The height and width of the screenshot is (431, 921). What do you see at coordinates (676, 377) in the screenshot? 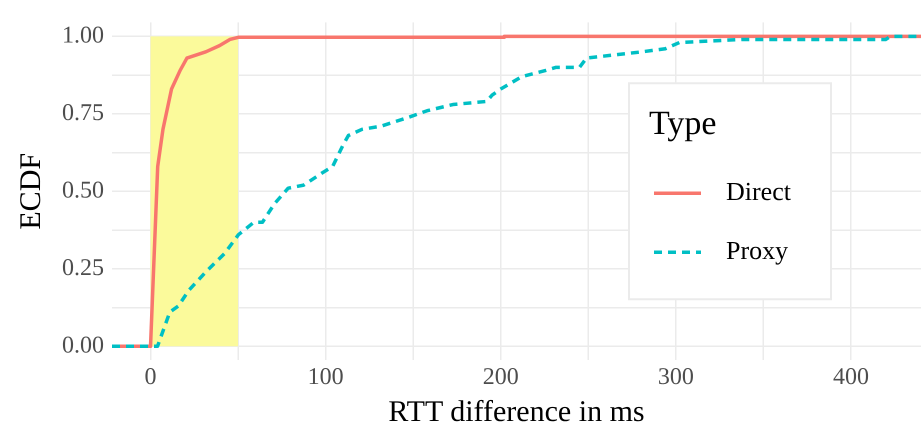
I see `x-tick-label: 300` at bounding box center [676, 377].